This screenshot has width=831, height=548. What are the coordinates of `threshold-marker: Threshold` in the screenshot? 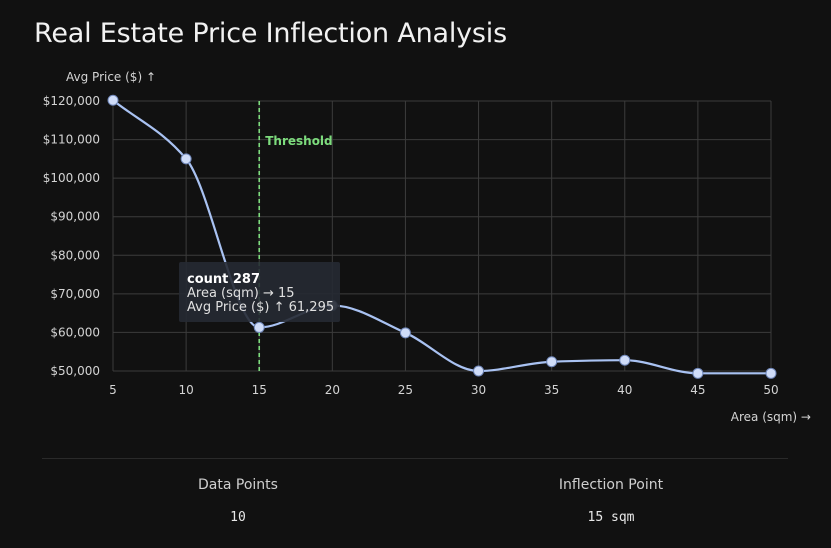 It's located at (295, 236).